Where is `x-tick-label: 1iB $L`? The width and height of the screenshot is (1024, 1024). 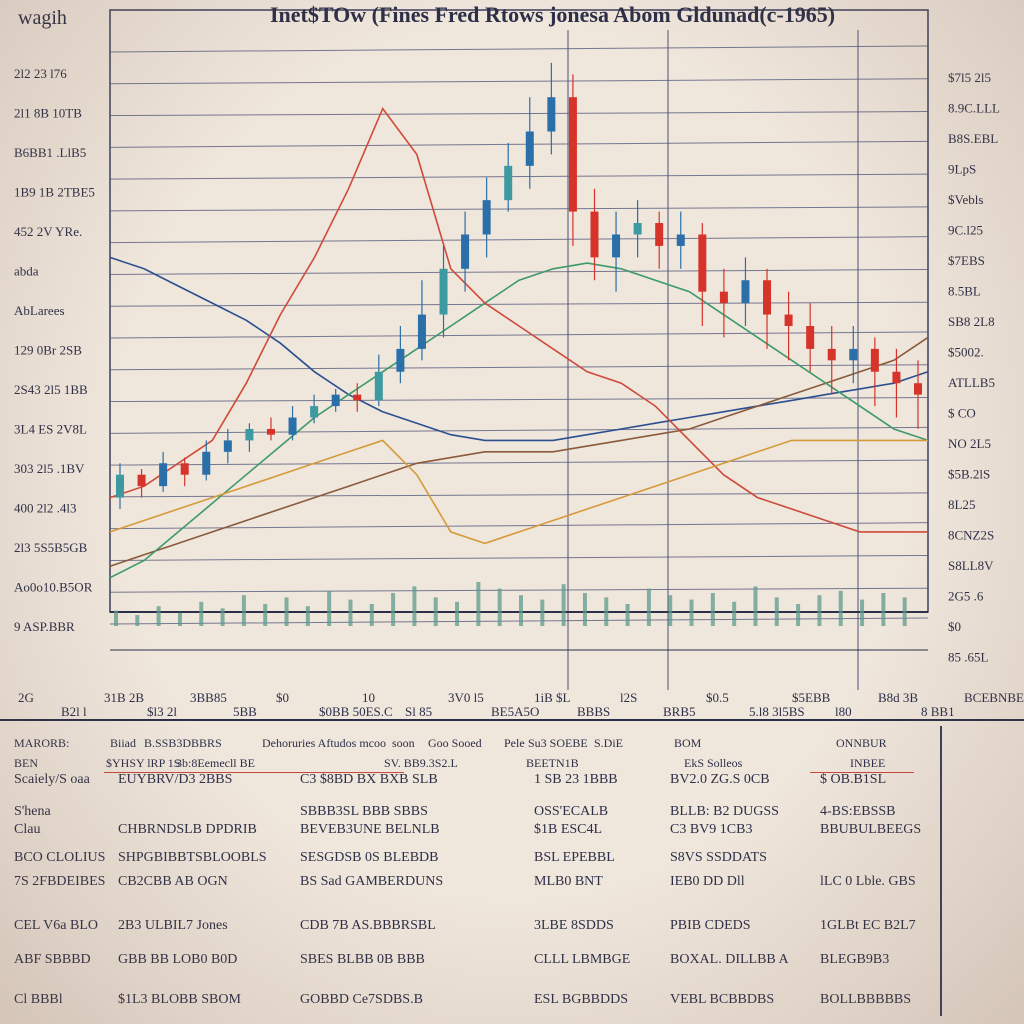
x-tick-label: 1iB $L is located at coordinates (552, 697).